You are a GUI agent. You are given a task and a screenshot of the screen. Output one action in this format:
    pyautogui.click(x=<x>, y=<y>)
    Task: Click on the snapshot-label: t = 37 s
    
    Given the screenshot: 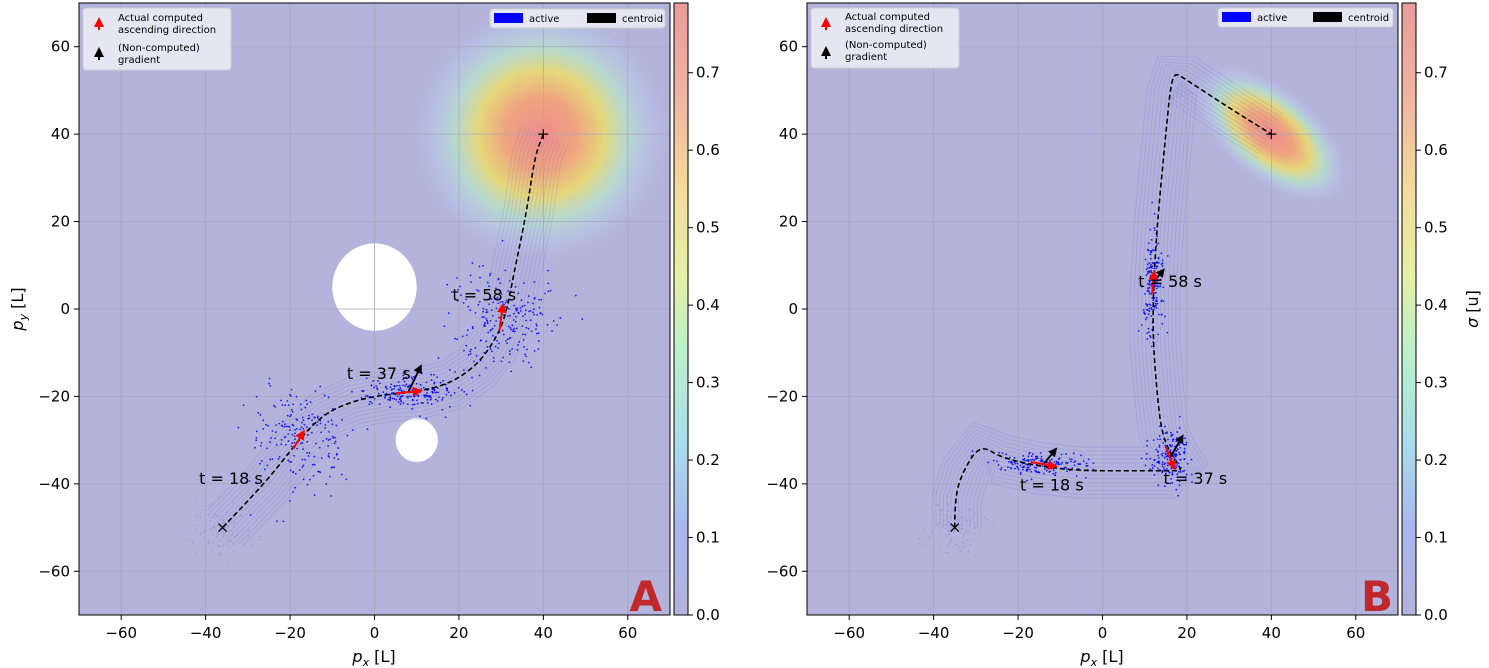 What is the action you would take?
    pyautogui.click(x=379, y=373)
    